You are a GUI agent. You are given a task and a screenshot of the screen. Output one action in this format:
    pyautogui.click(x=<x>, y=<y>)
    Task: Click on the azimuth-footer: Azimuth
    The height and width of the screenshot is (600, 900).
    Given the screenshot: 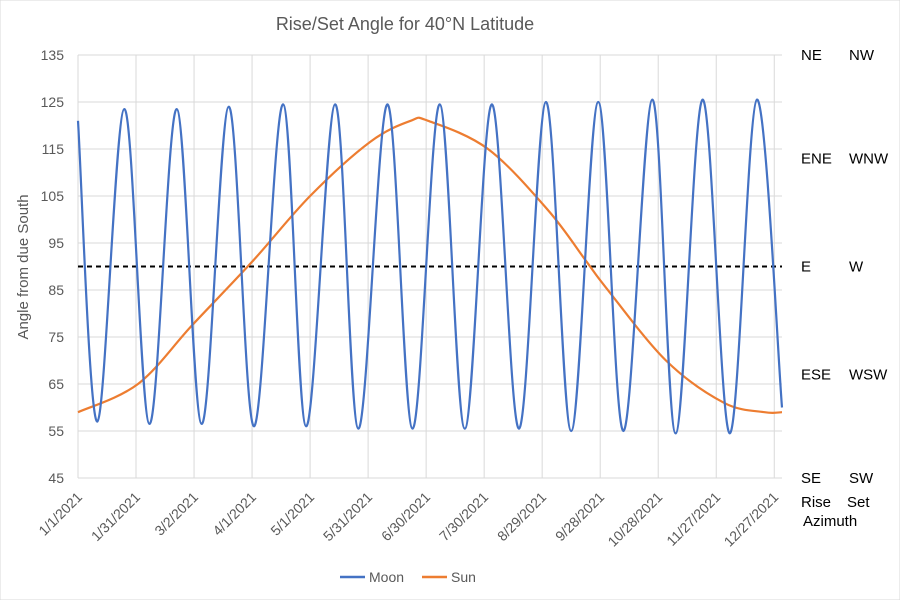 What is the action you would take?
    pyautogui.click(x=830, y=521)
    